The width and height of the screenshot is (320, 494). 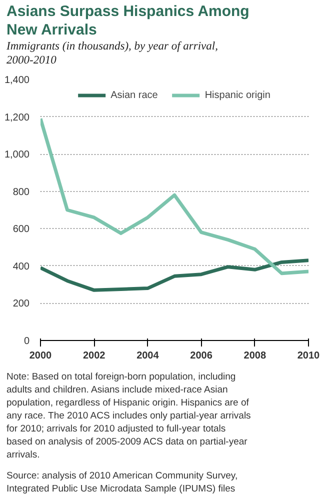 I want to click on x-tick-label: 2004, so click(x=148, y=356).